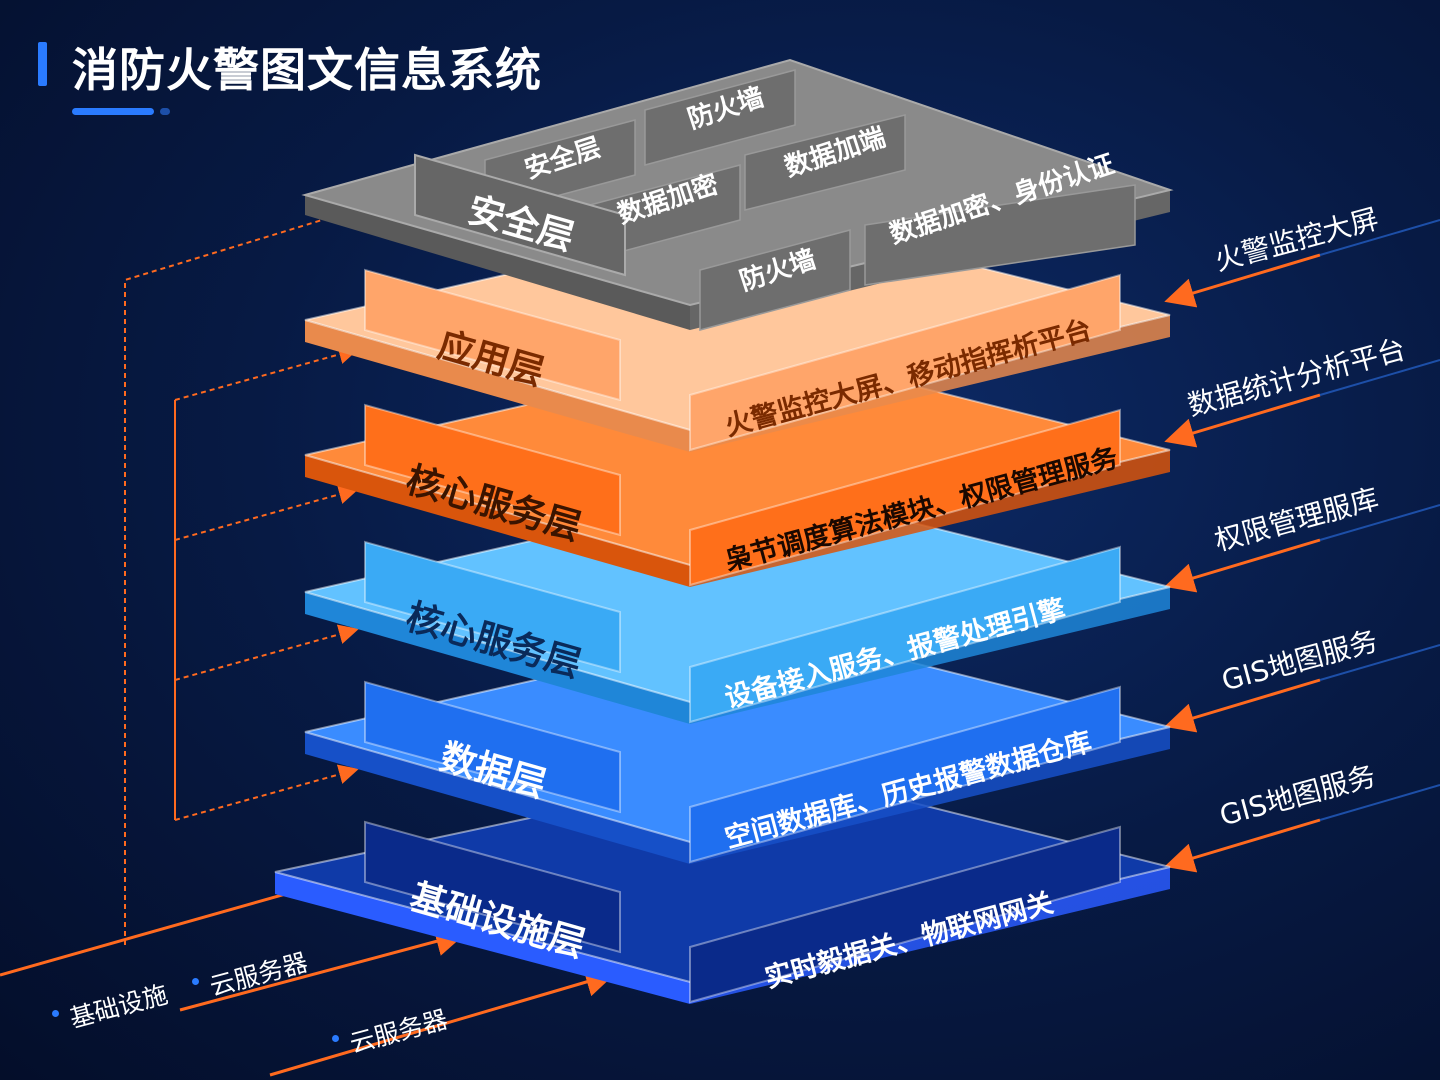  What do you see at coordinates (307, 70) in the screenshot?
I see `page-title: 消防火警图文信息系统` at bounding box center [307, 70].